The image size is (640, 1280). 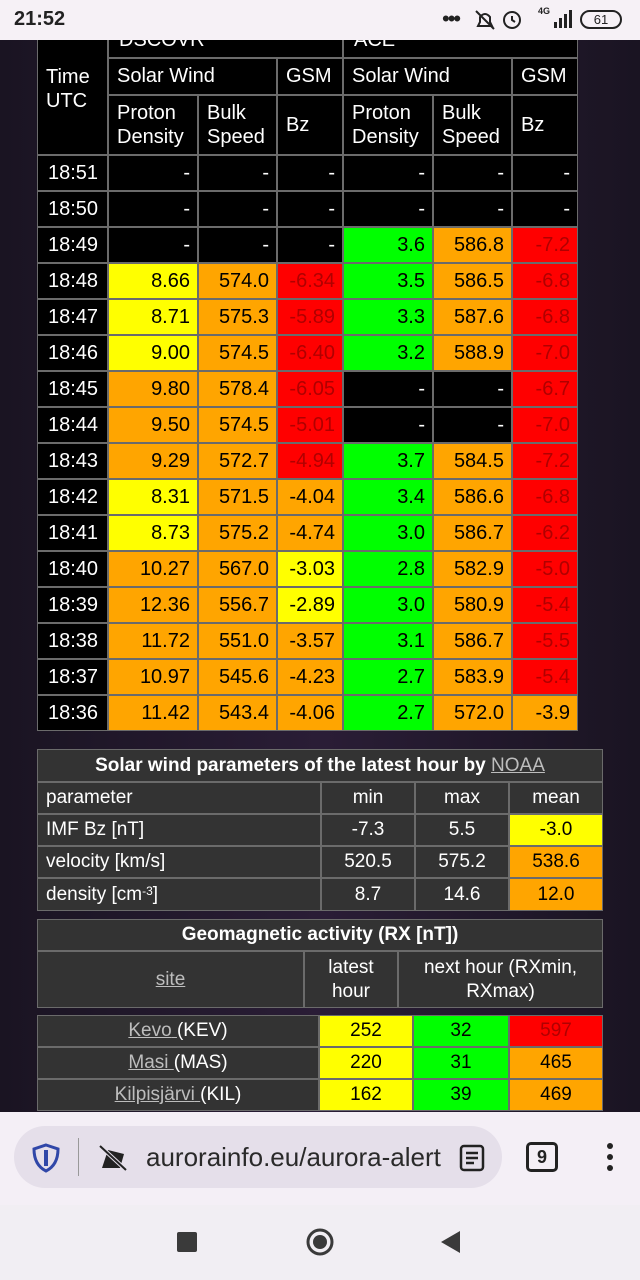 What do you see at coordinates (237, 605) in the screenshot?
I see `data-cell: 556.7` at bounding box center [237, 605].